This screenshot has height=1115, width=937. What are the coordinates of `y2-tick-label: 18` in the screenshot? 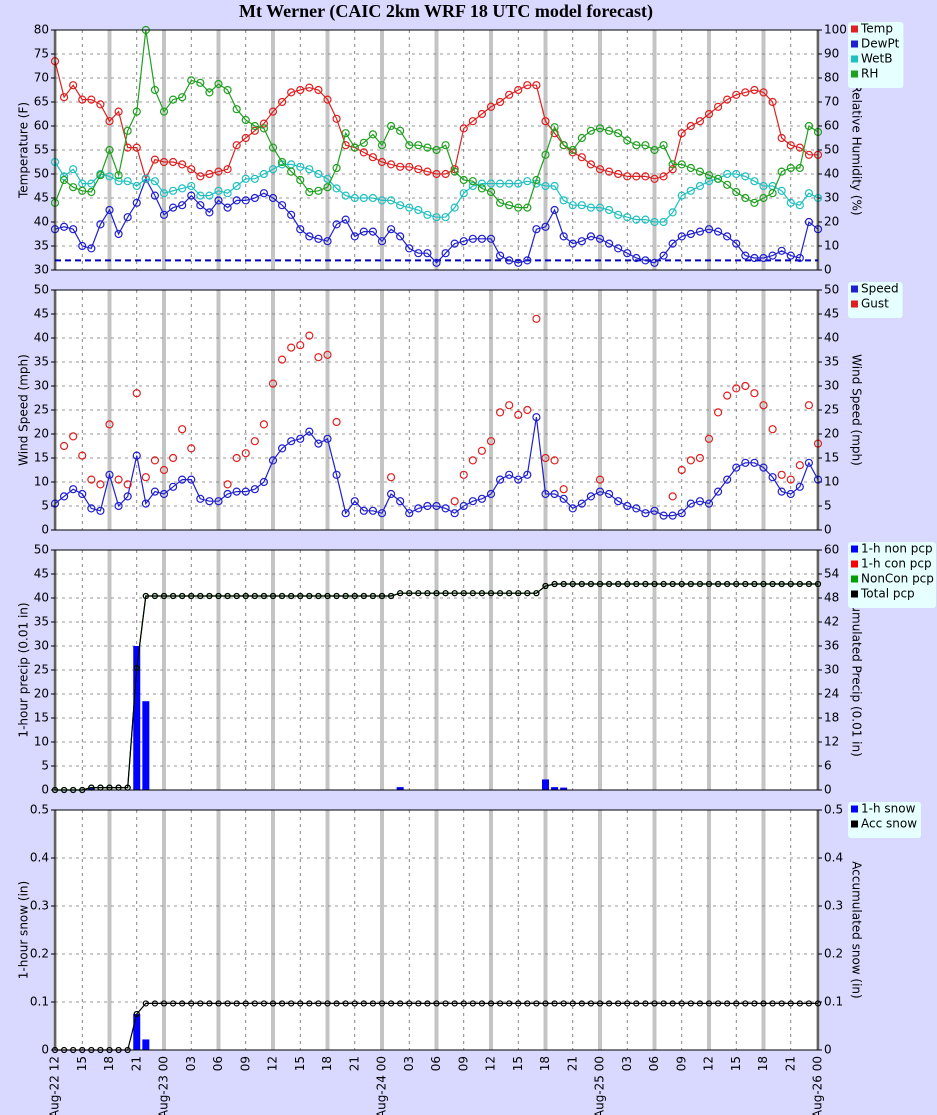 It's located at (831, 718).